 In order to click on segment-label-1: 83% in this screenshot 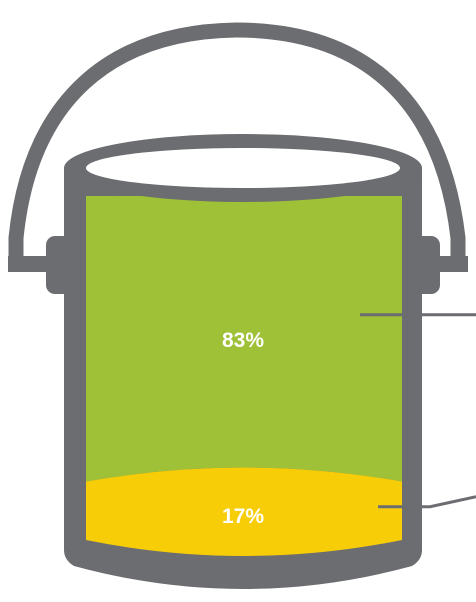, I will do `click(243, 340)`.